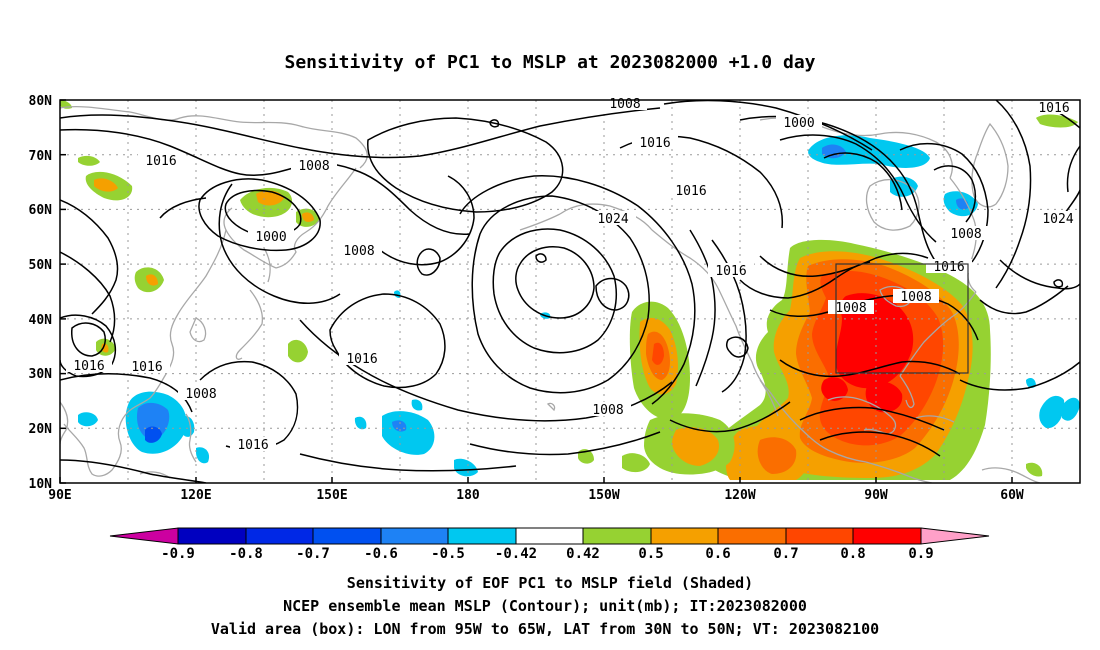 The width and height of the screenshot is (1100, 650). I want to click on blue-patch-west-pacific-core, so click(399, 426).